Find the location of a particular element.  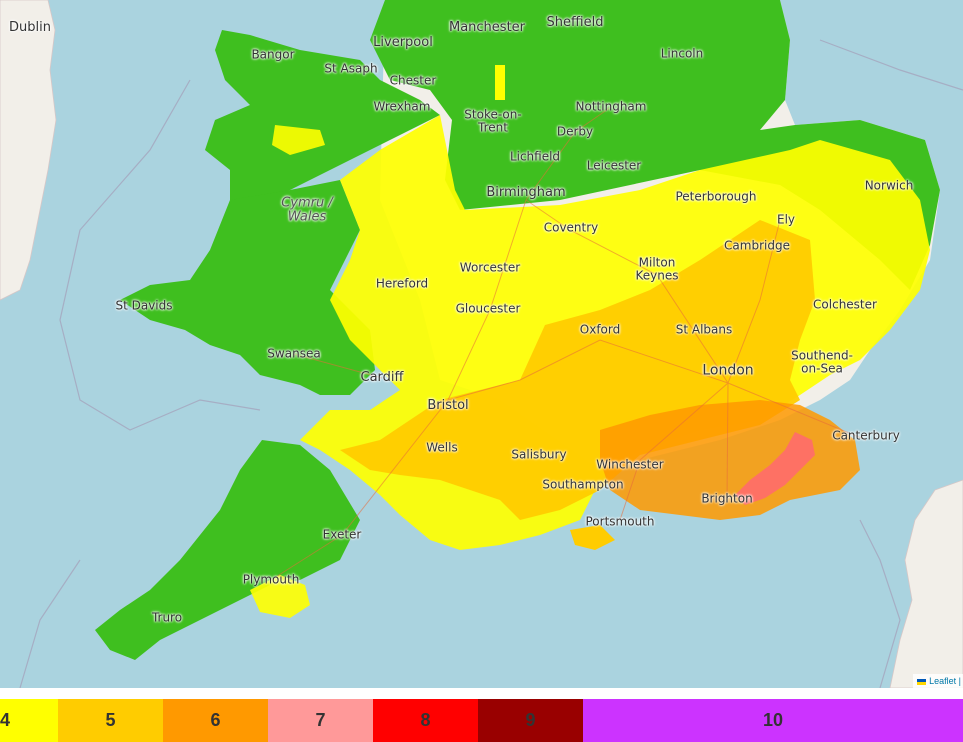

place-label-st-asaph: St Asaph is located at coordinates (351, 68).